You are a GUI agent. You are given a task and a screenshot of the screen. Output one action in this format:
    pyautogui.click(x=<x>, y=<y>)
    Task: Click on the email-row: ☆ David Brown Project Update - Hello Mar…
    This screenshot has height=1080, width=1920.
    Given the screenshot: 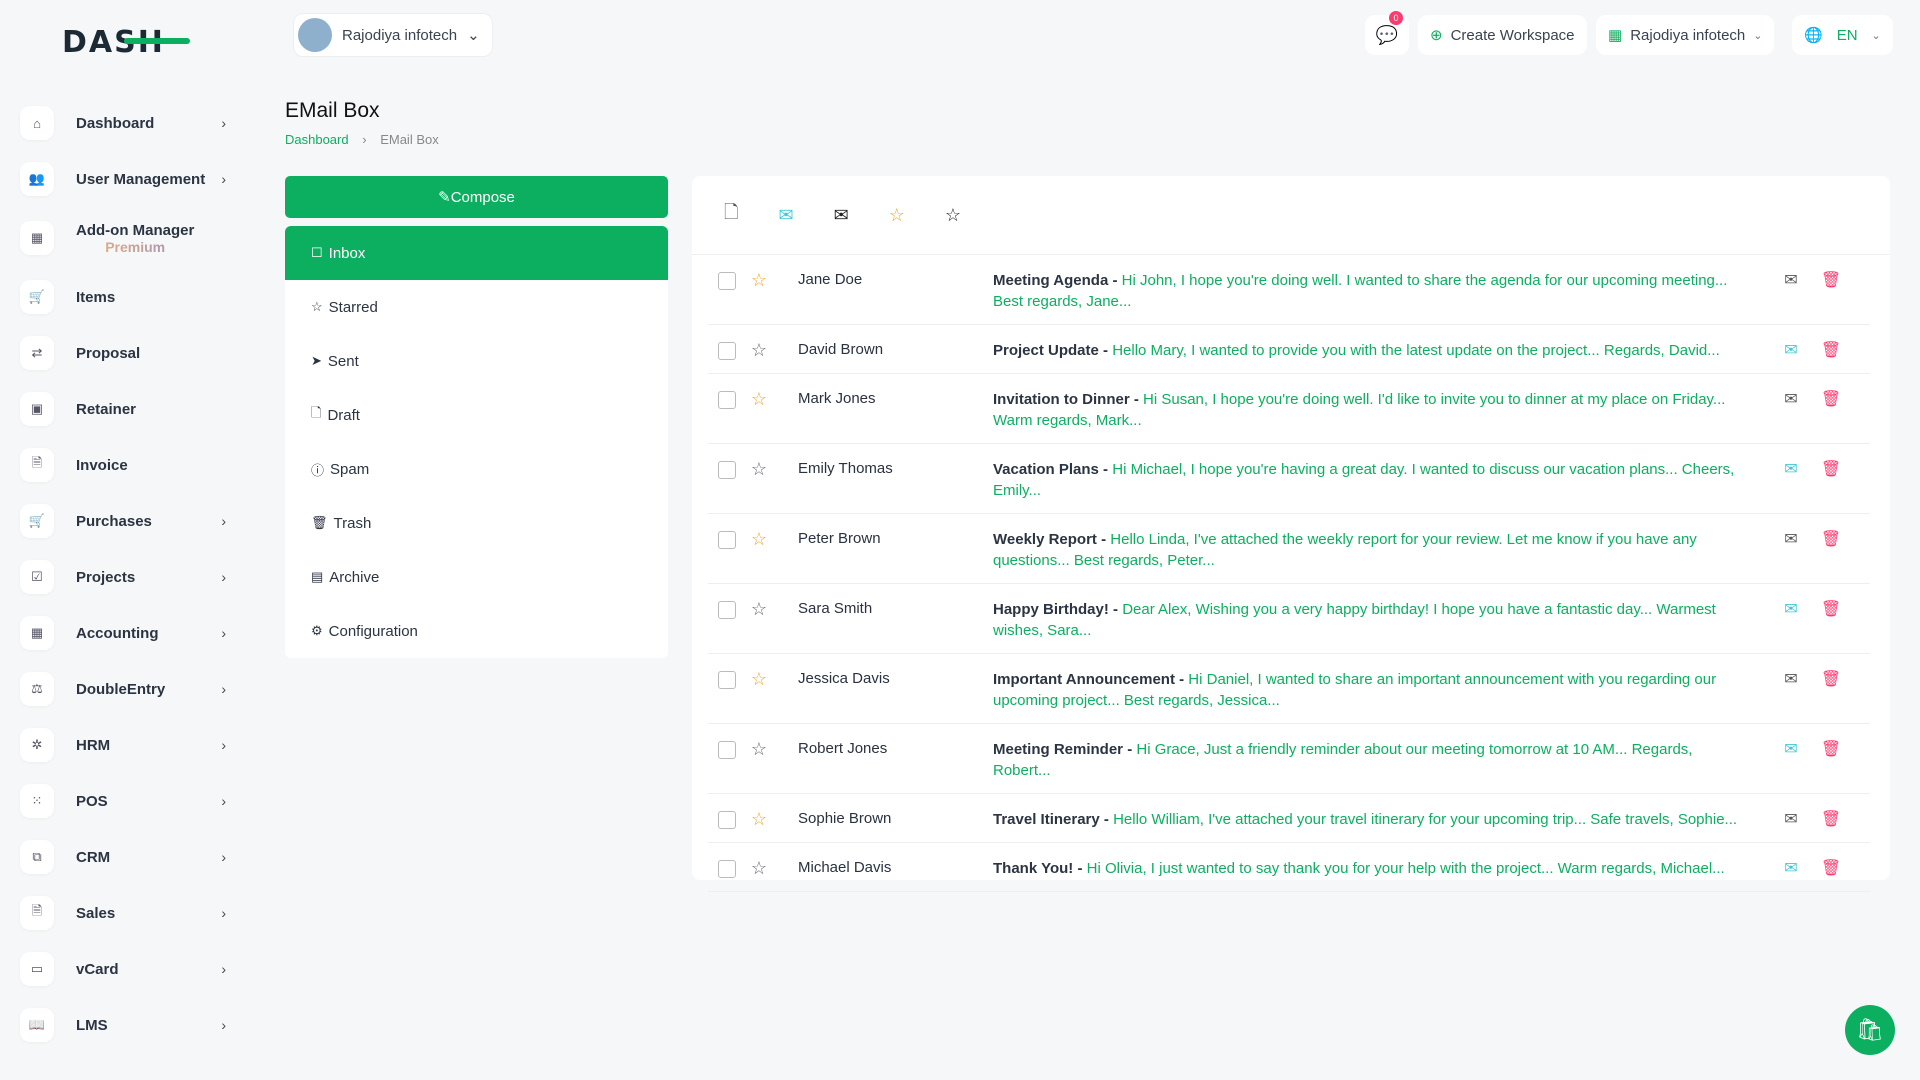 What is the action you would take?
    pyautogui.click(x=1289, y=349)
    